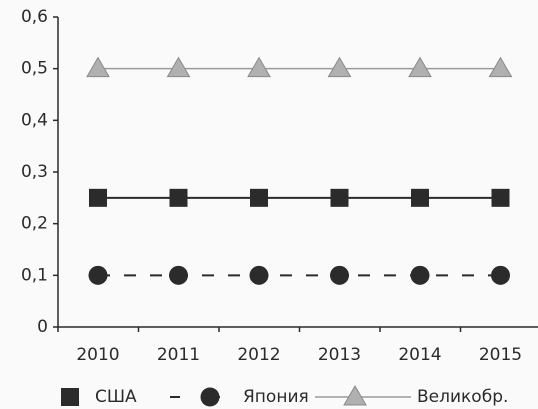 The height and width of the screenshot is (409, 538). I want to click on y-tick-label: 0,4, so click(34, 120).